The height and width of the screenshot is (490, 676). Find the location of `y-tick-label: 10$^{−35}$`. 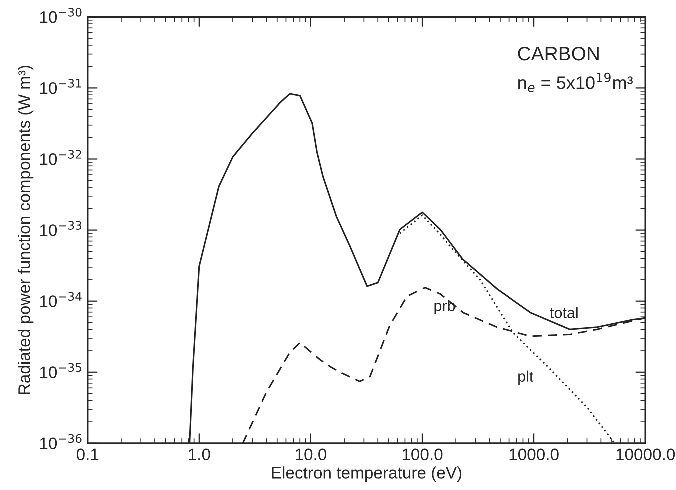

y-tick-label: 10$^{−35}$ is located at coordinates (61, 370).